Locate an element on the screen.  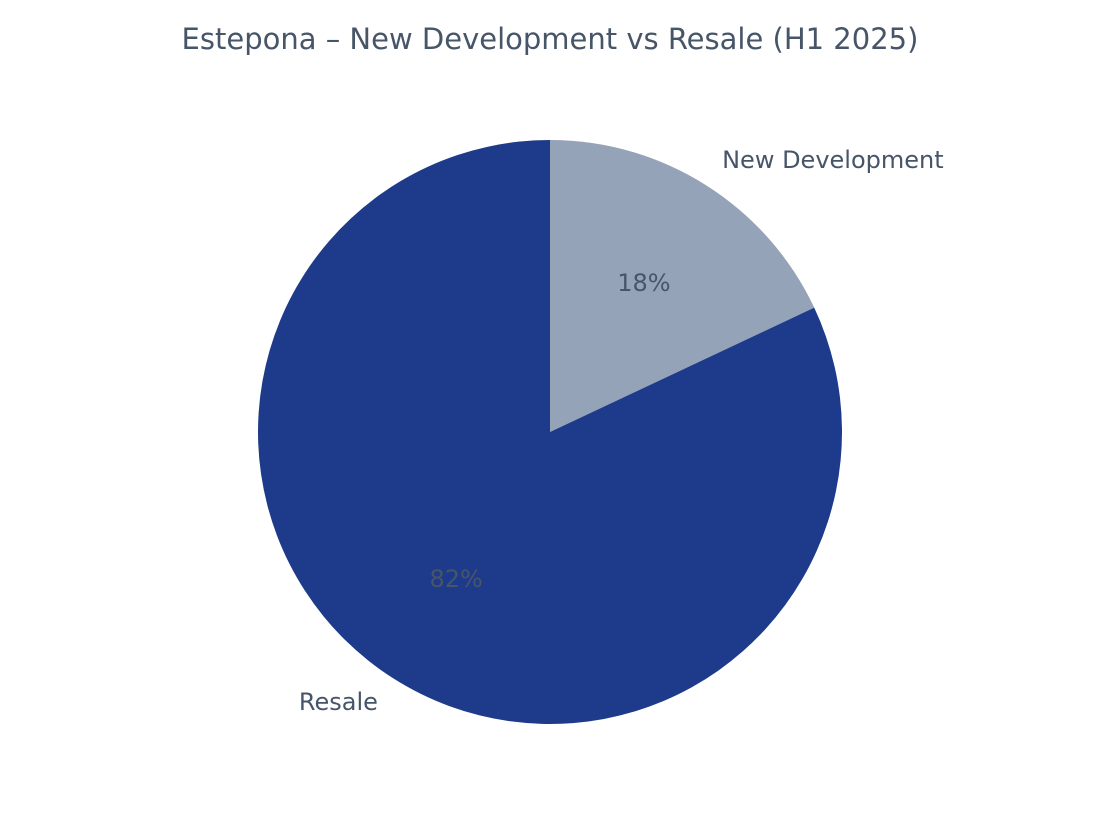
pie-slice is located at coordinates (682, 286).